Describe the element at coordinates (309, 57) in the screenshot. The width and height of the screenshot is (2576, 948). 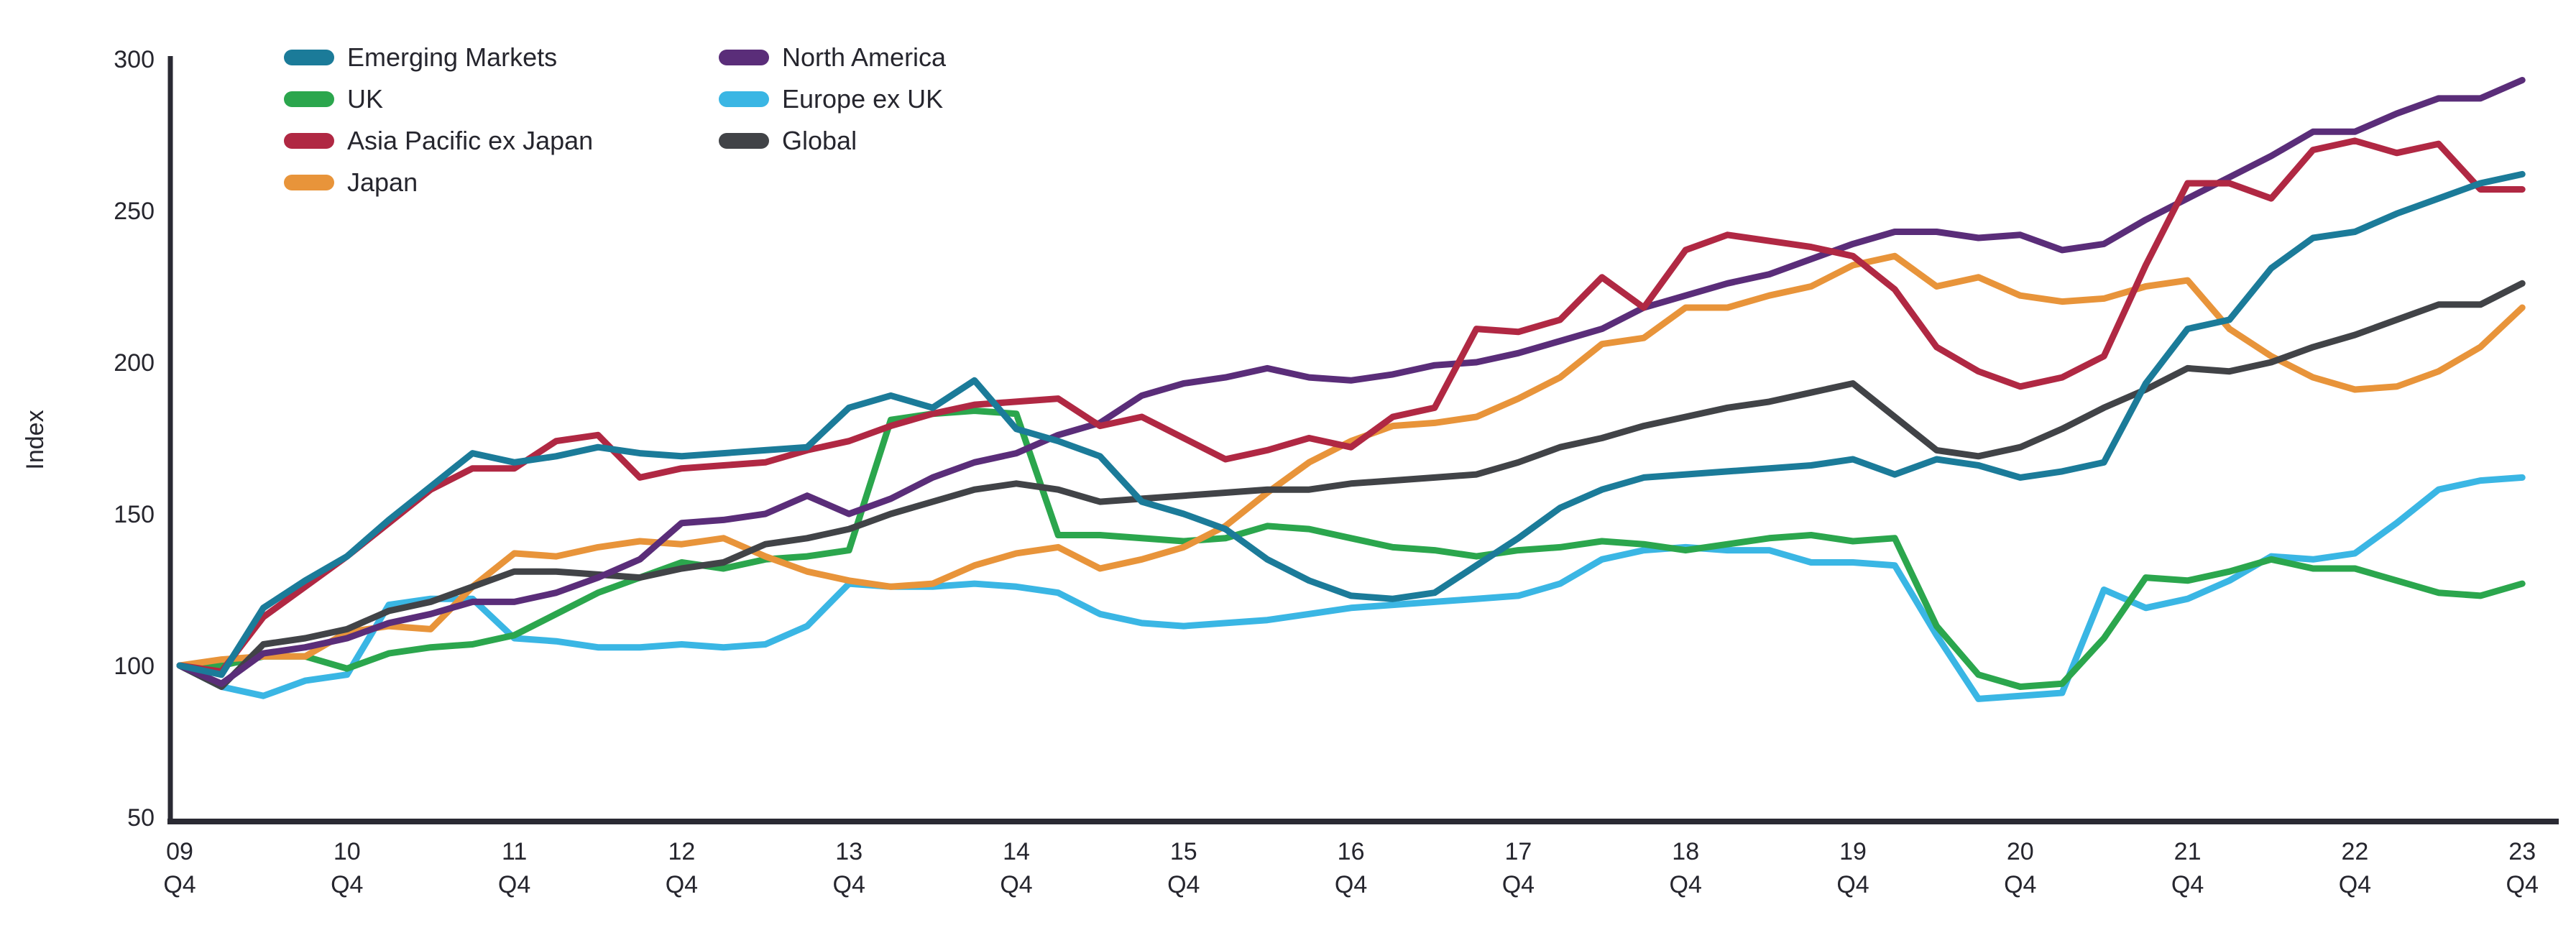
I see `legend-swatch-emerging-markets` at that location.